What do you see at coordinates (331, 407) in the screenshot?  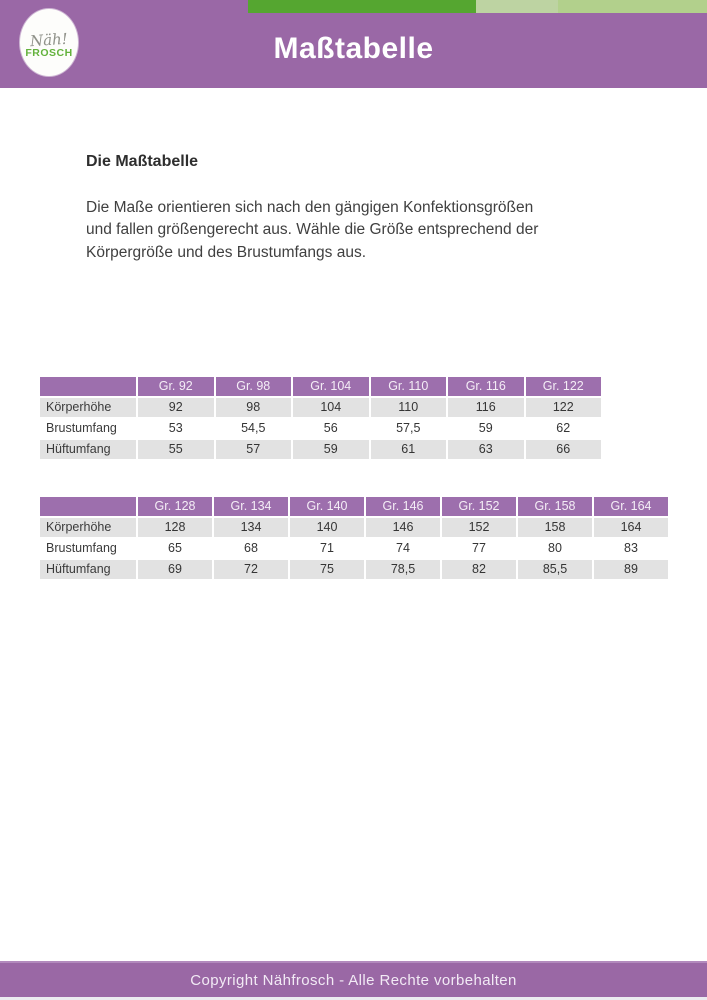 I see `table-value-cell: 104` at bounding box center [331, 407].